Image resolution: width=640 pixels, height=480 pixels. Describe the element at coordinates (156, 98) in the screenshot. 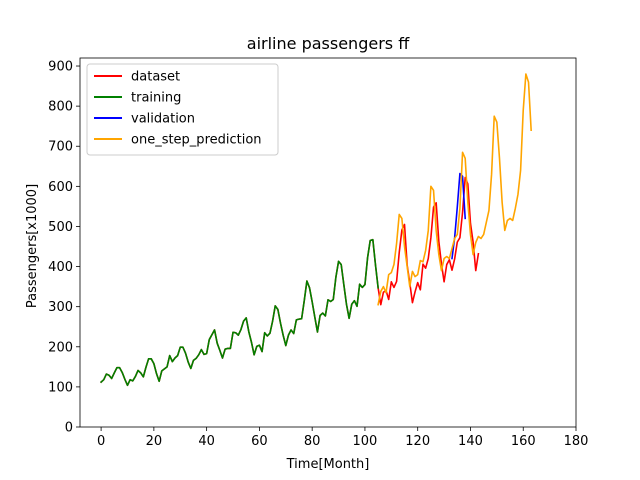

I see `legend-label: training` at that location.